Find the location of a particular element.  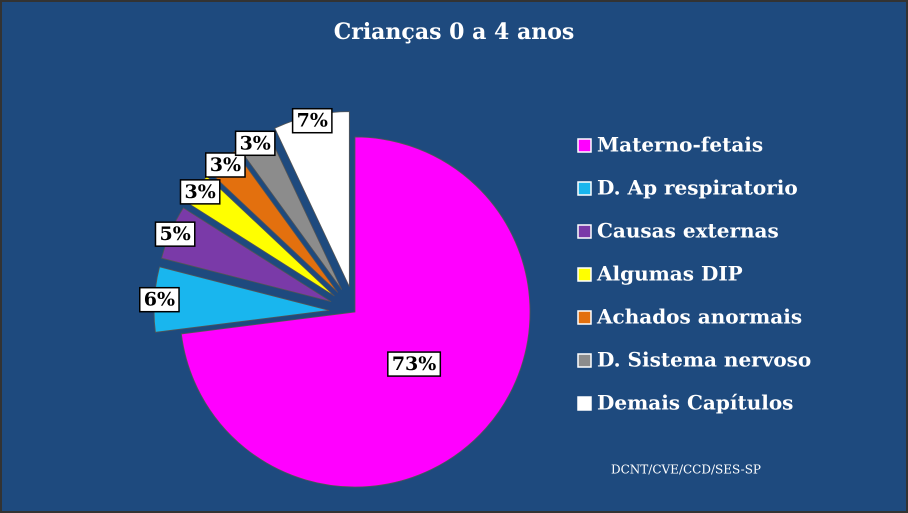

legend-label: Materno-fetais is located at coordinates (680, 145).